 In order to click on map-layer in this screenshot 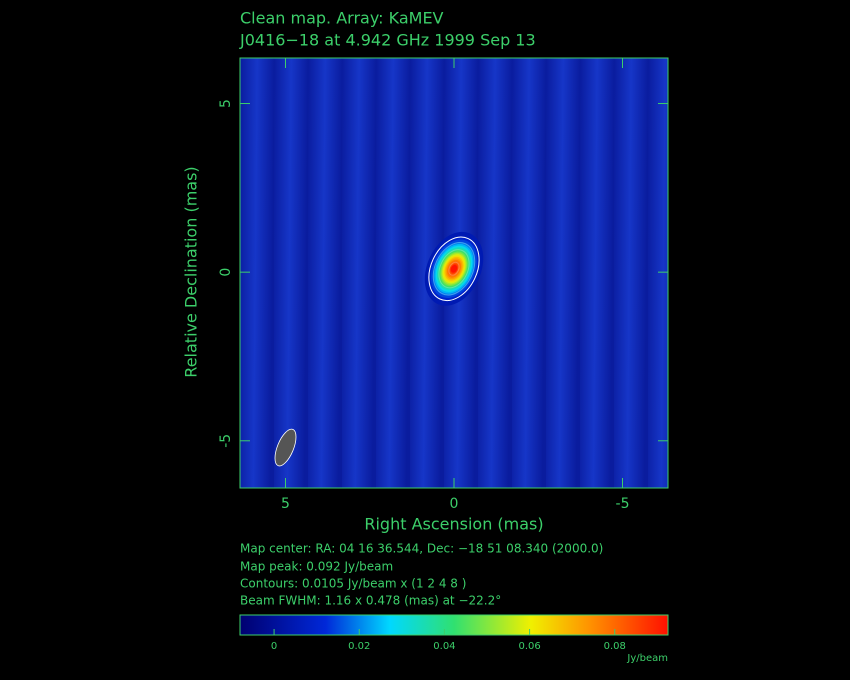, I will do `click(379, 349)`.